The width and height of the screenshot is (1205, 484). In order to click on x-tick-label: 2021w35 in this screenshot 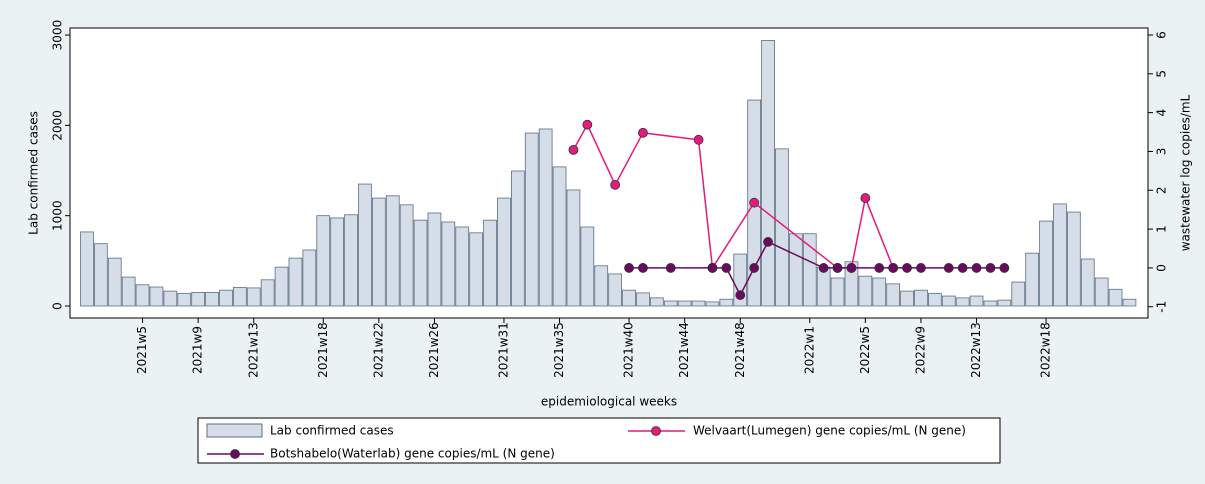, I will do `click(559, 350)`.